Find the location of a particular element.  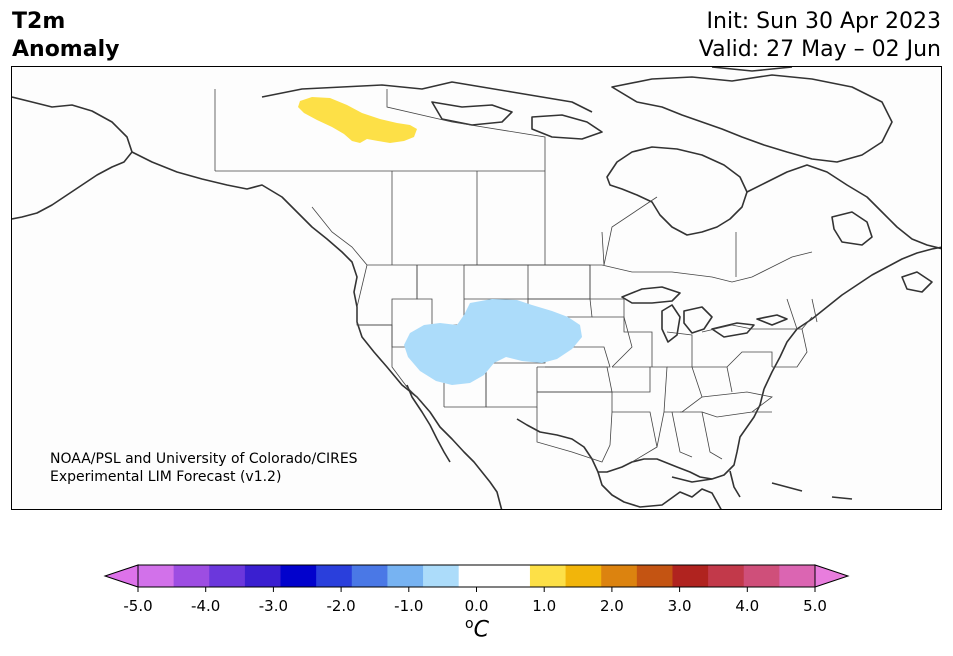

colorbar-tick-label: 2.0 is located at coordinates (611, 606).